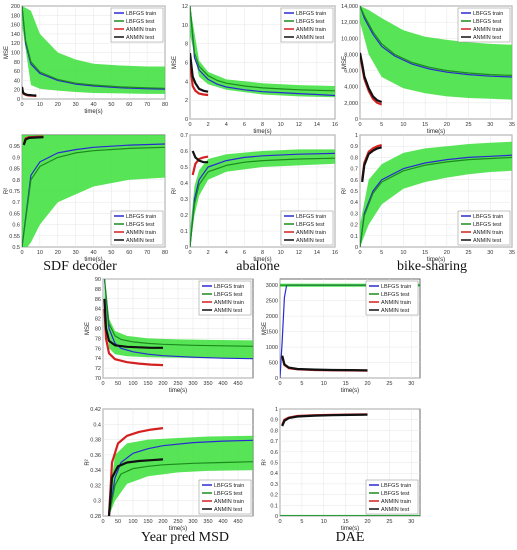 Image resolution: width=517 pixels, height=550 pixels. I want to click on y-tick-label: 0.38, so click(95, 441).